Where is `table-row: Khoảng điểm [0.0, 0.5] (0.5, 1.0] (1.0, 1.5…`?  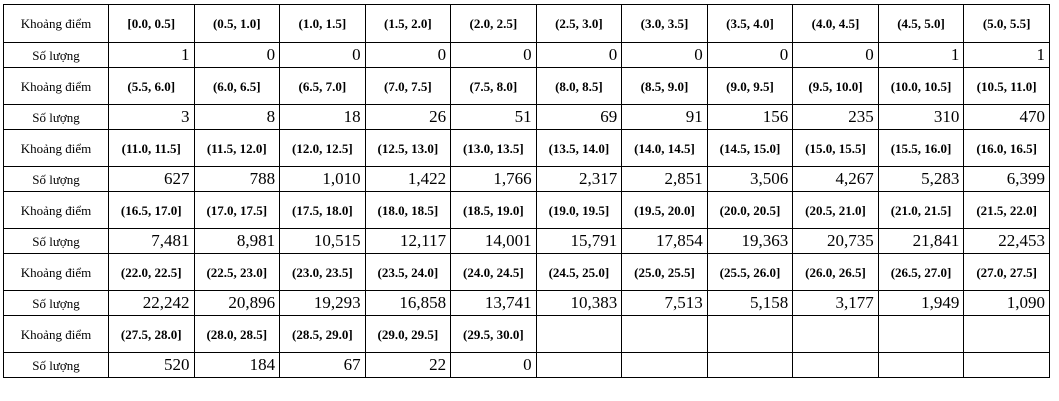 table-row: Khoảng điểm [0.0, 0.5] (0.5, 1.0] (1.0, 1.5… is located at coordinates (526, 23).